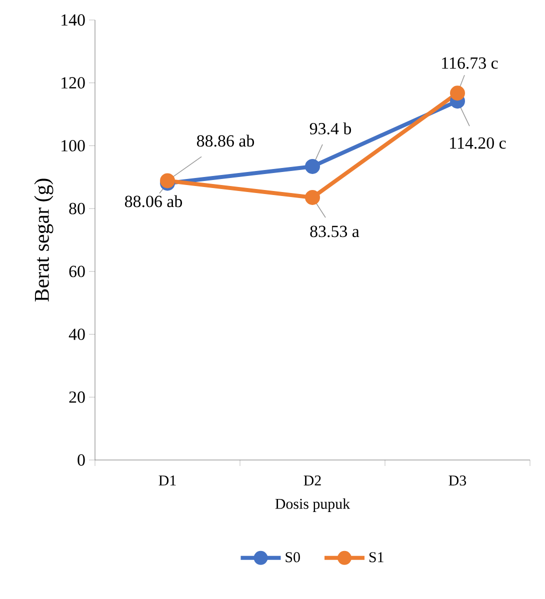 The height and width of the screenshot is (599, 545). Describe the element at coordinates (376, 557) in the screenshot. I see `legend-label: S1` at that location.